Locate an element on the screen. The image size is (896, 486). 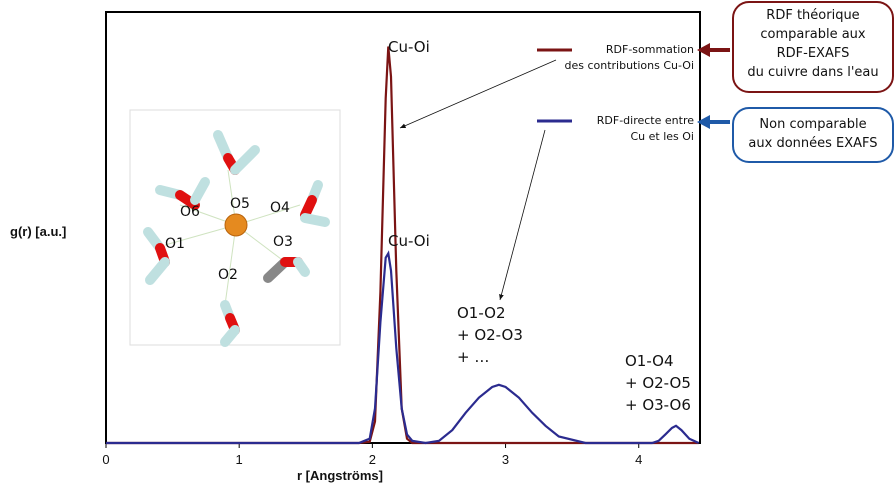
inset-label: O6 is located at coordinates (190, 212).